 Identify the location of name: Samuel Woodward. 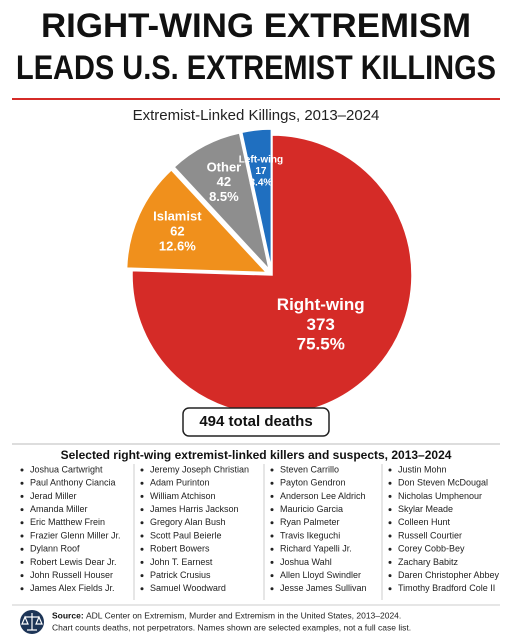
(188, 588).